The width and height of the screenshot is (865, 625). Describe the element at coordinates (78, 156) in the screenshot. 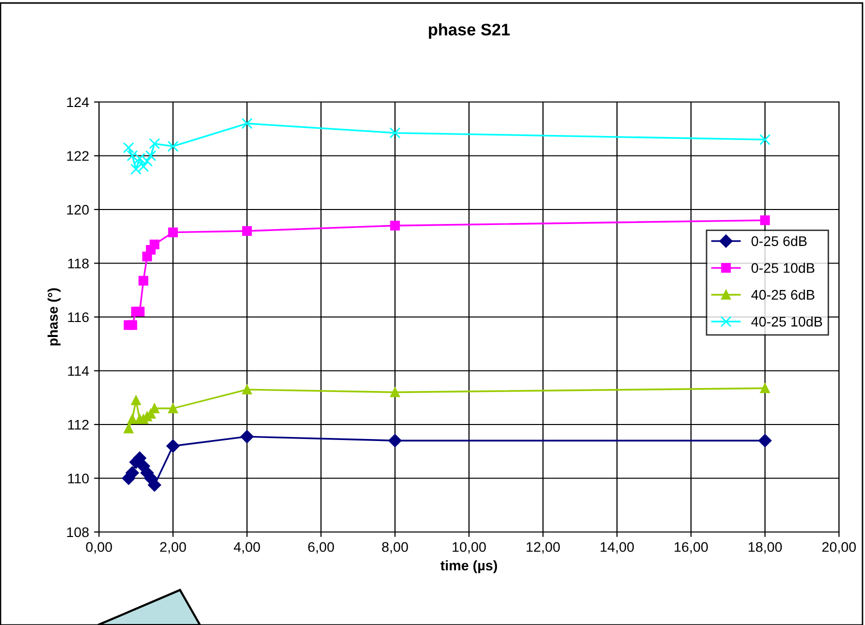

I see `y-tick-label: 122` at that location.